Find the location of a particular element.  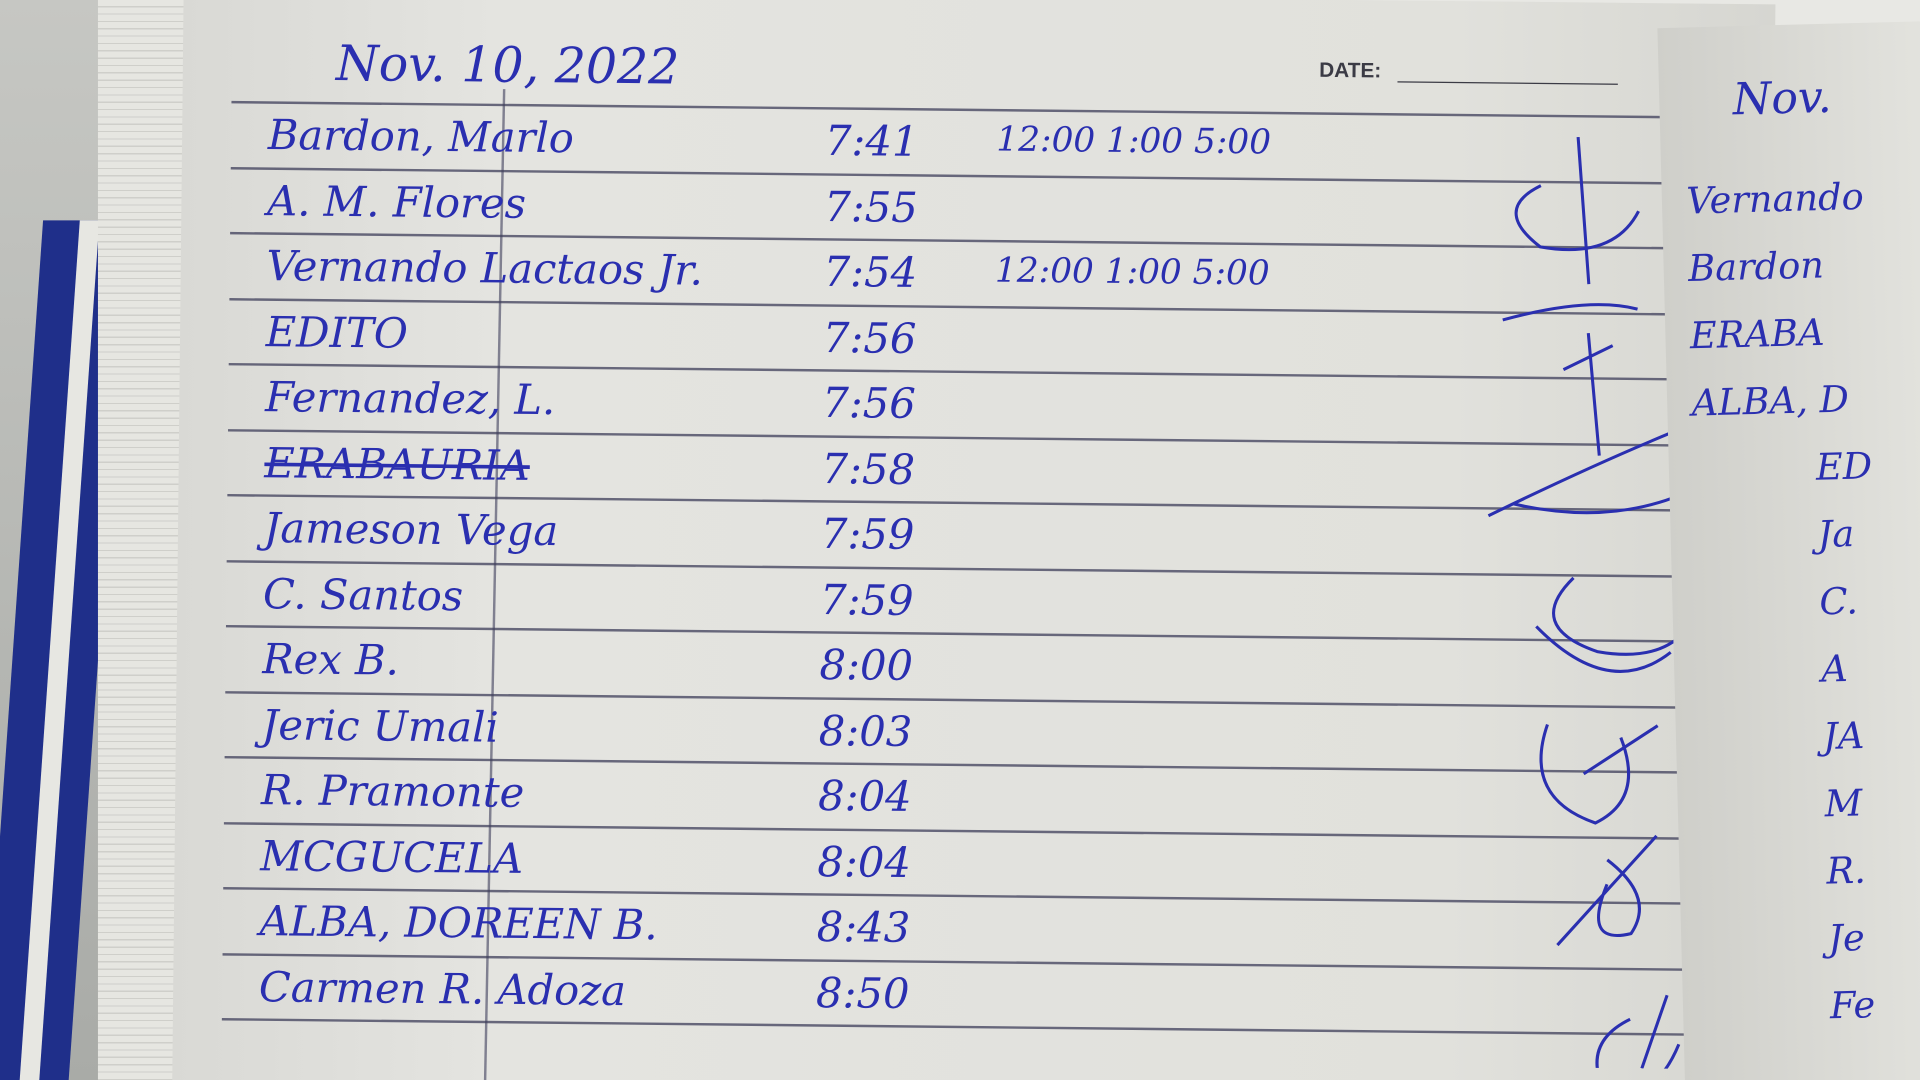

entry-name: ALBA, DOREEN B. is located at coordinates (458, 924).